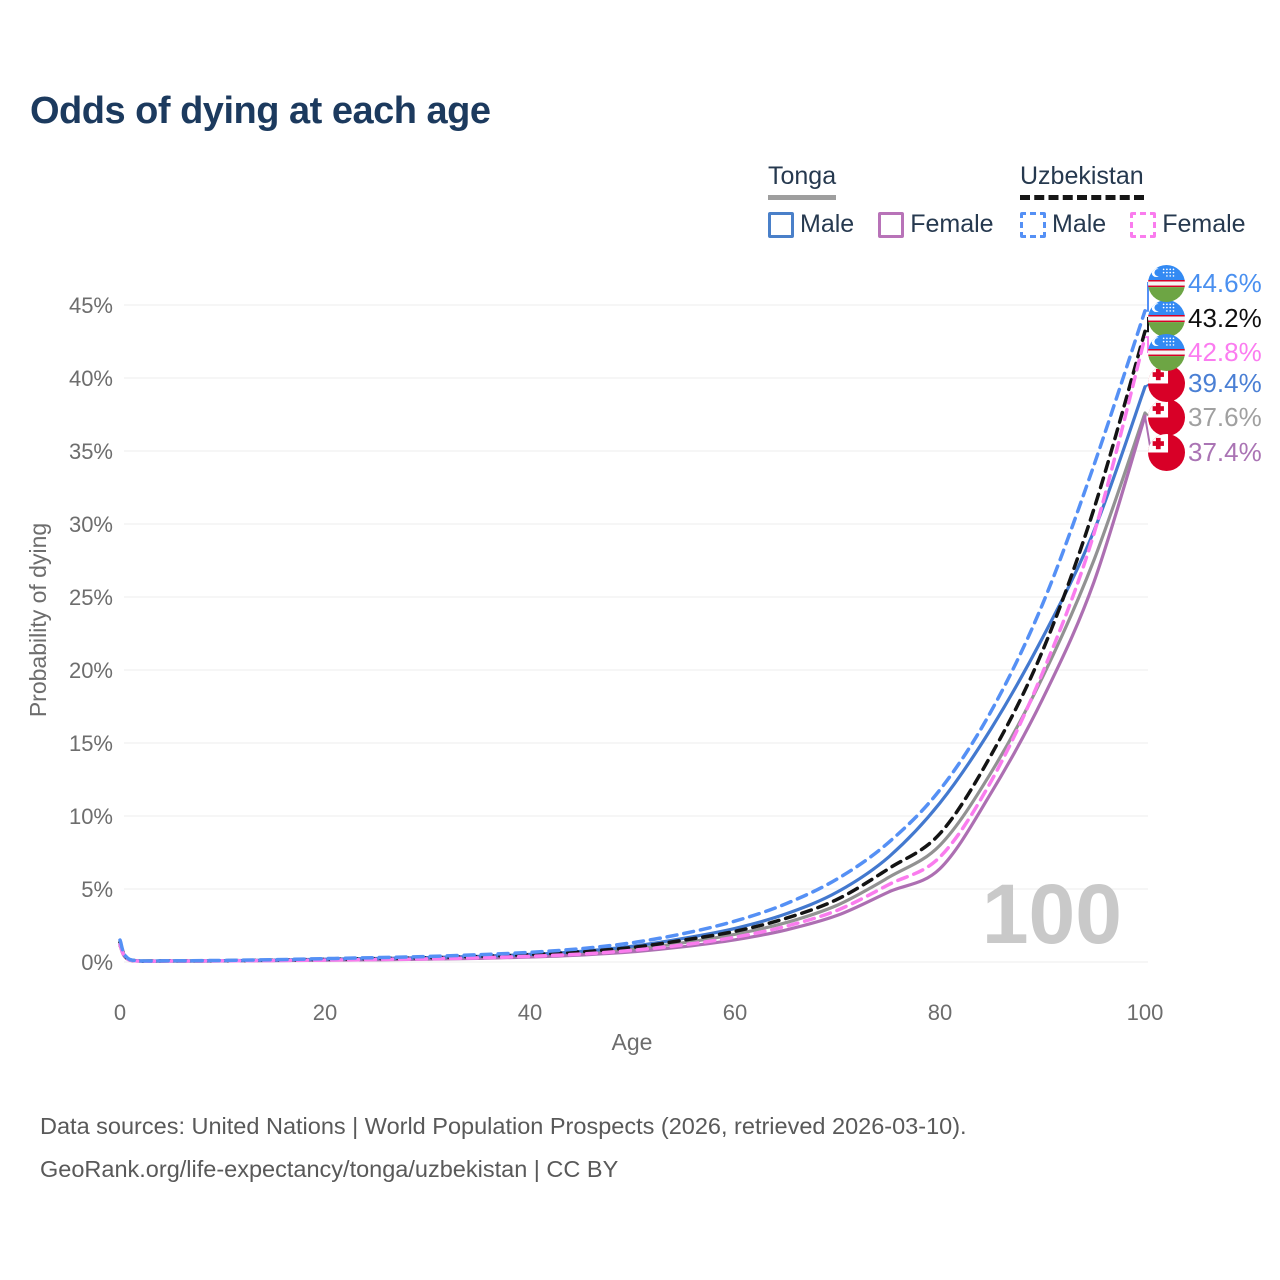 This screenshot has width=1280, height=1280. What do you see at coordinates (1082, 181) in the screenshot?
I see `legend-title-uzbekistan: Uzbekistan` at bounding box center [1082, 181].